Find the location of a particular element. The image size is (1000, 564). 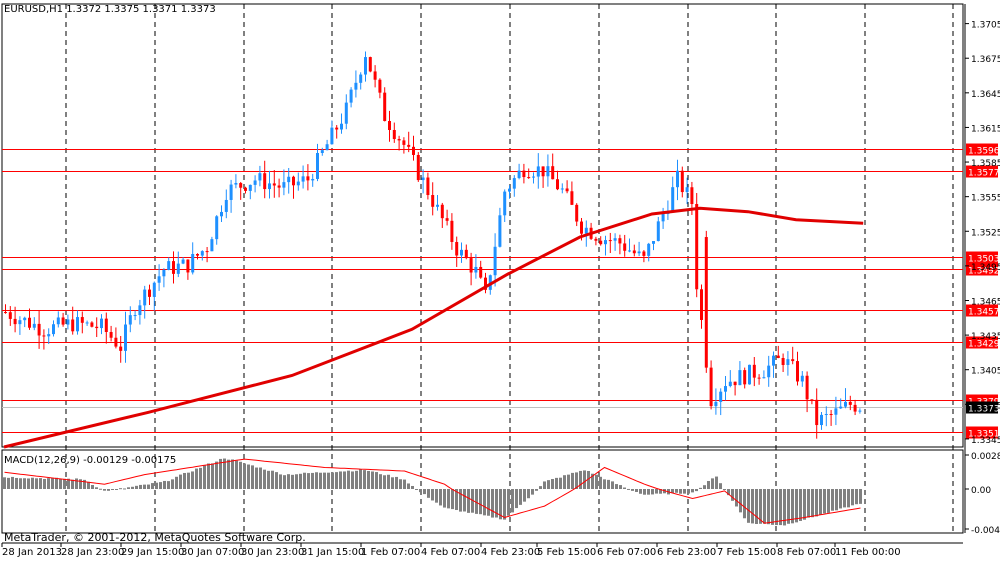

price-axis-label: 1.3585 is located at coordinates (985, 164).